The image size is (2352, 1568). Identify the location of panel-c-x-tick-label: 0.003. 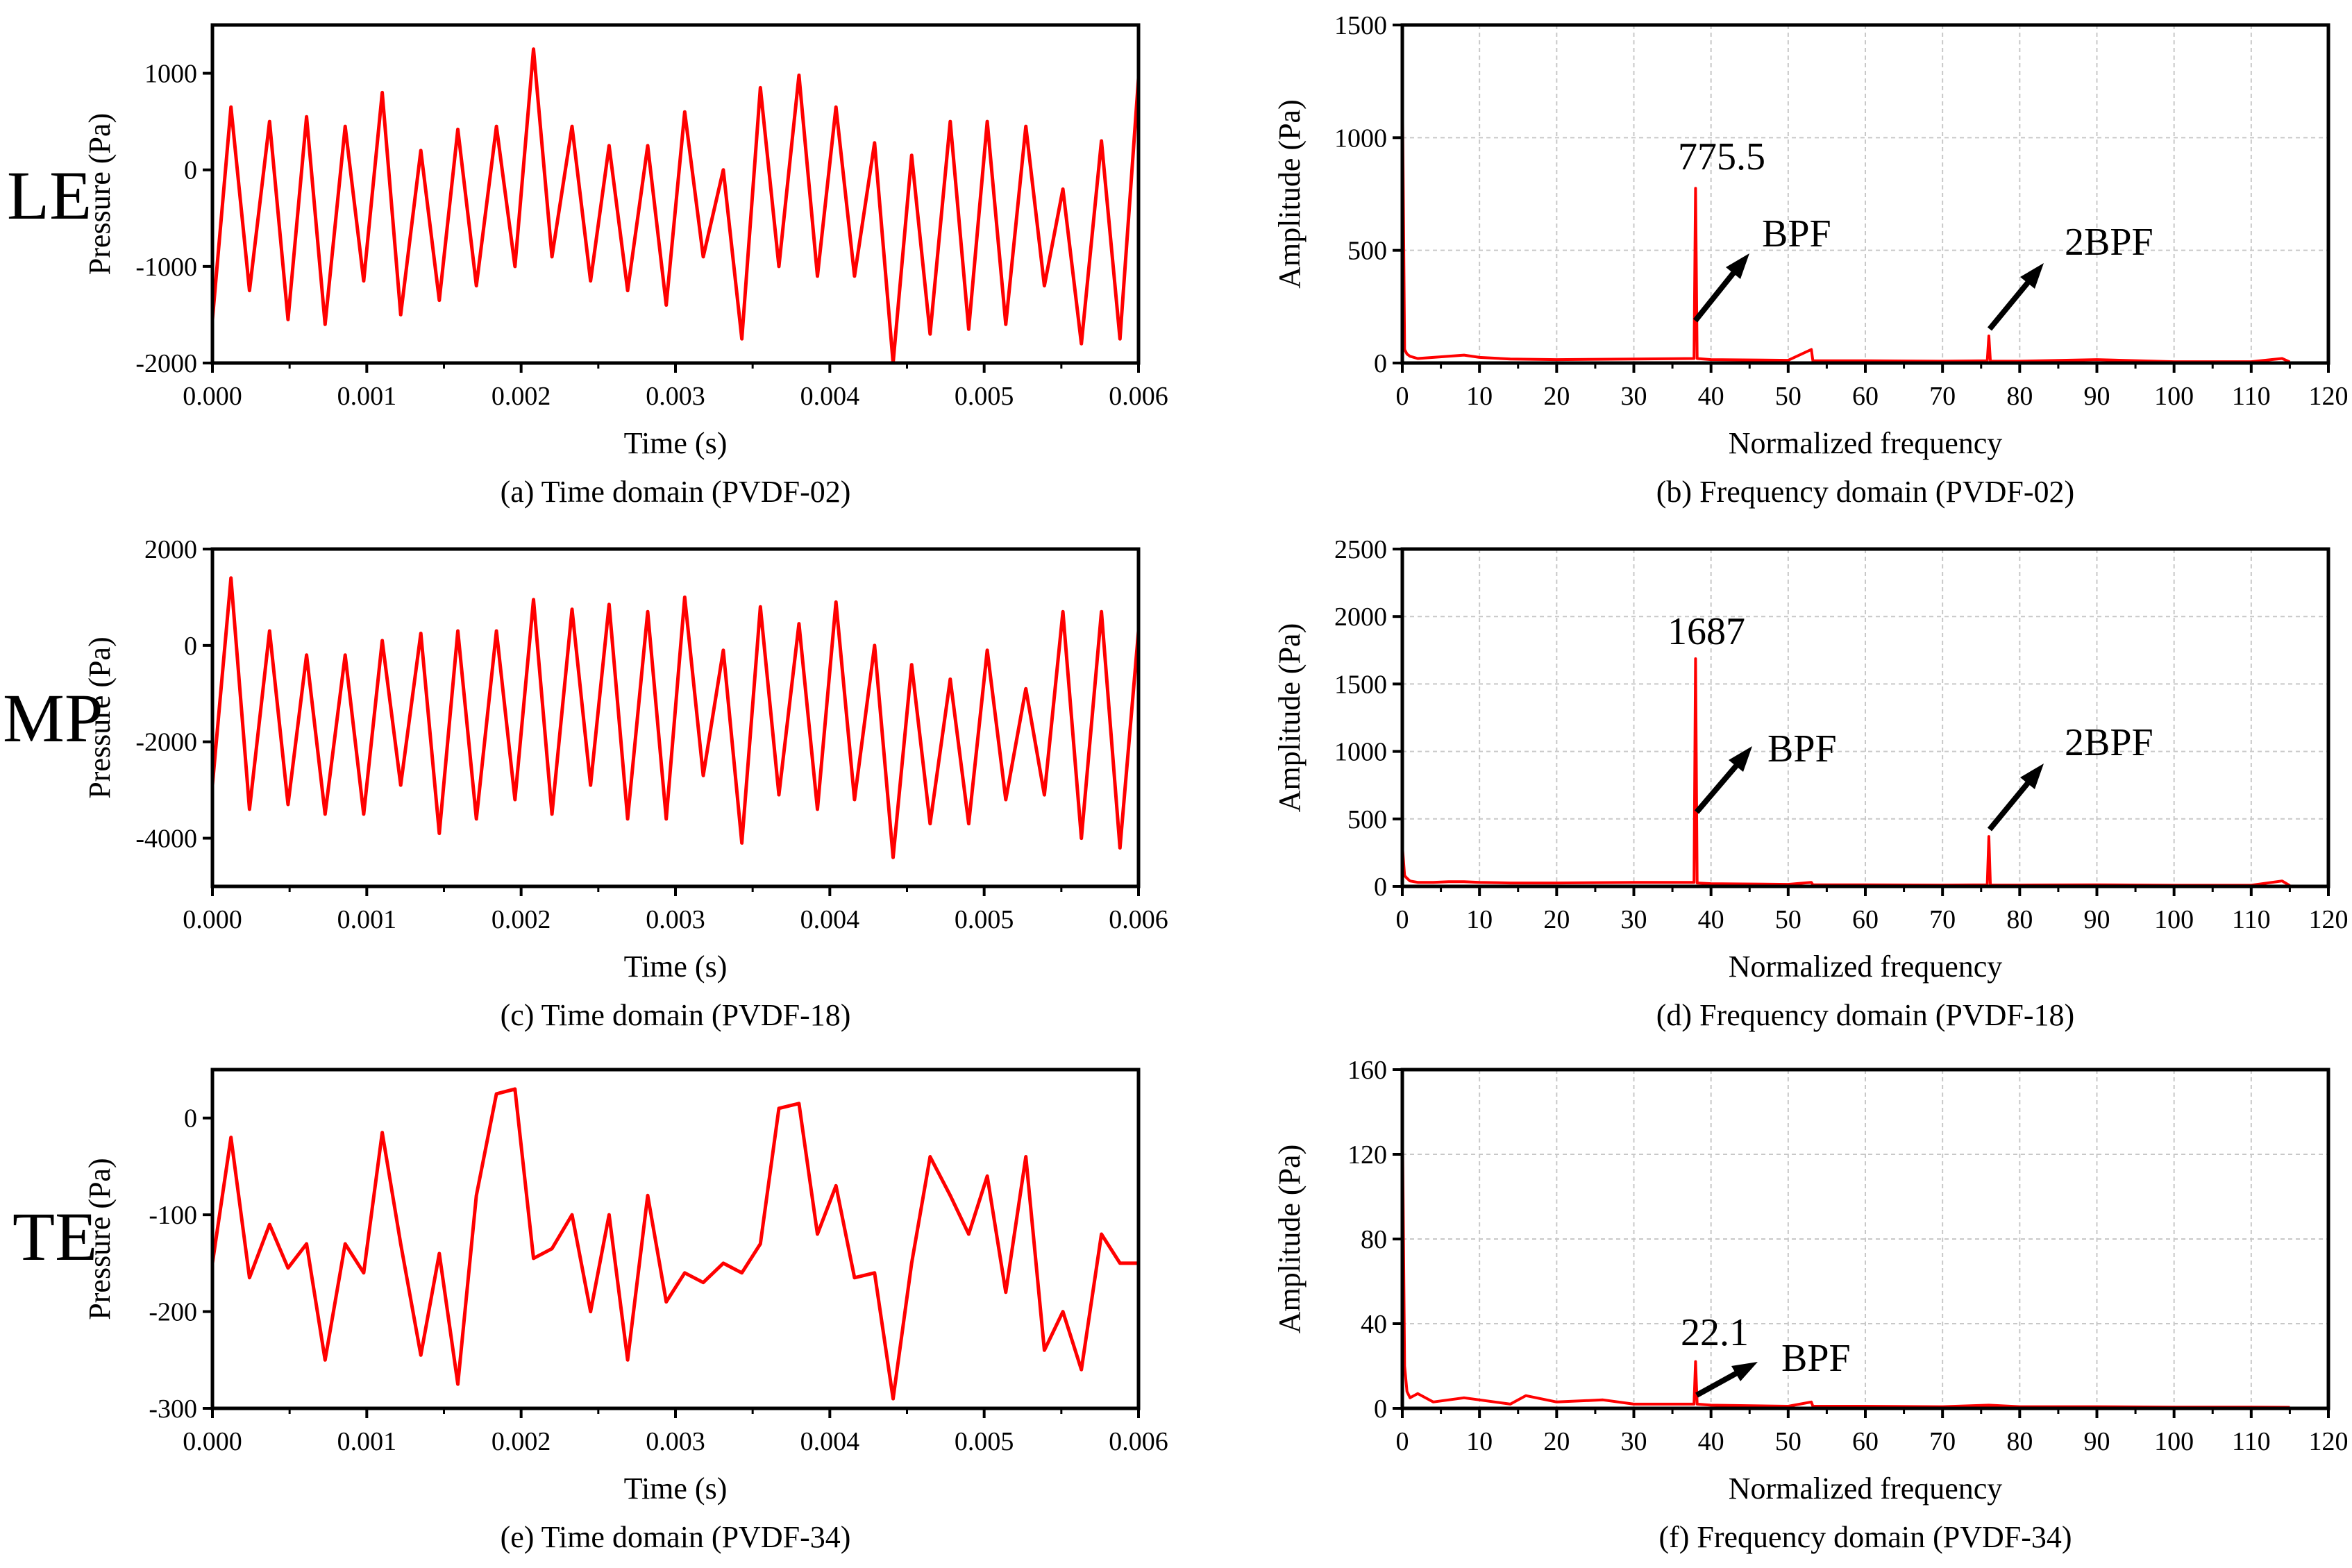
(675, 919).